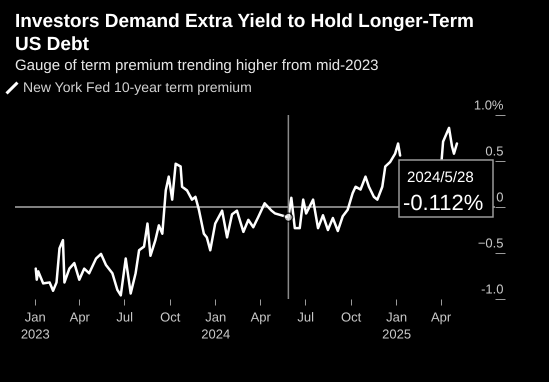 The image size is (549, 382). I want to click on legend-label: New York Fed 10-year term premium, so click(137, 87).